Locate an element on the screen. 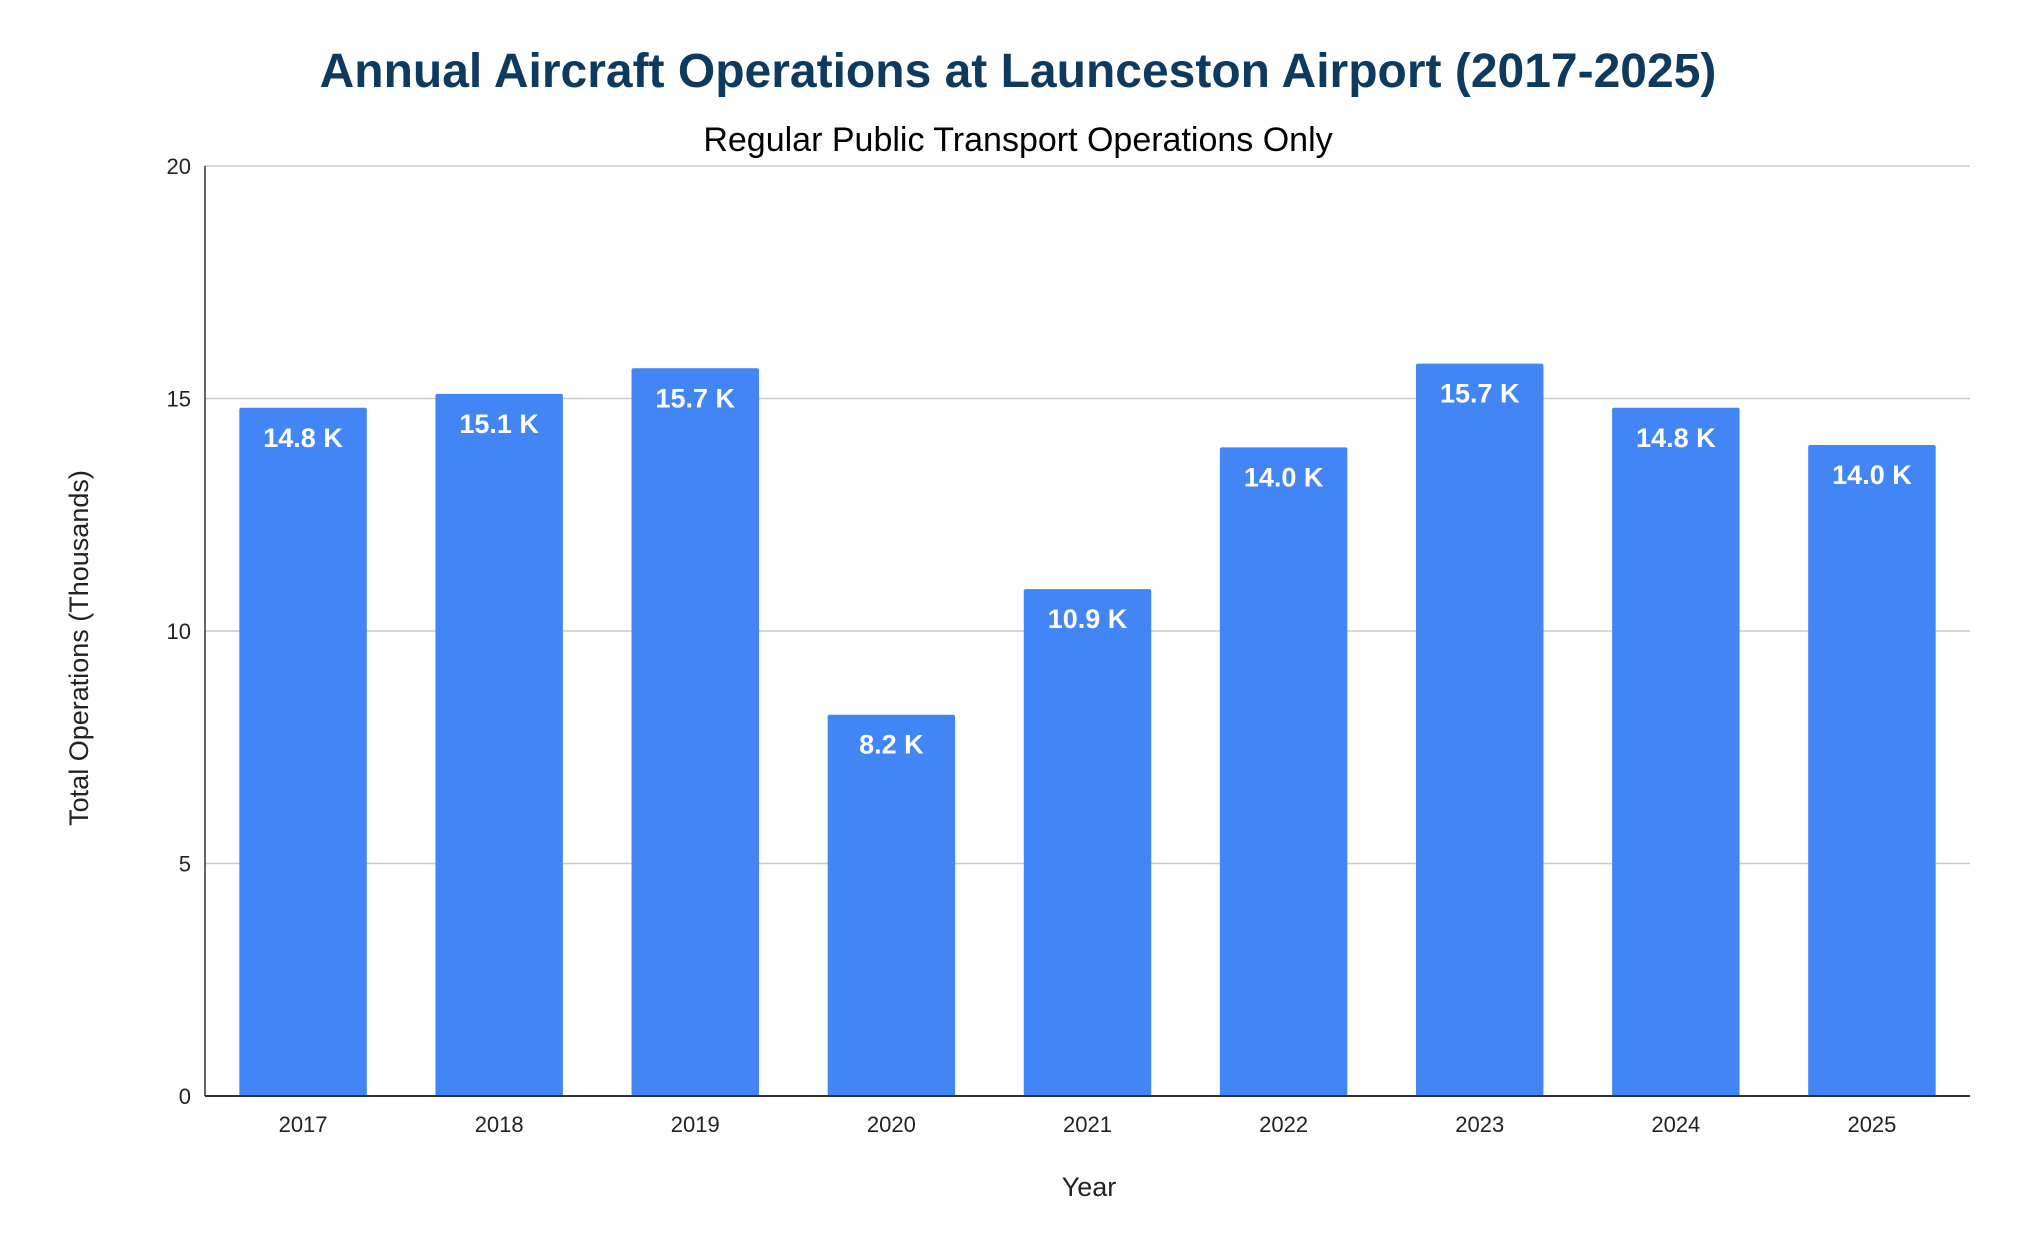  x-tick-label-2025: 2025 is located at coordinates (1871, 1124).